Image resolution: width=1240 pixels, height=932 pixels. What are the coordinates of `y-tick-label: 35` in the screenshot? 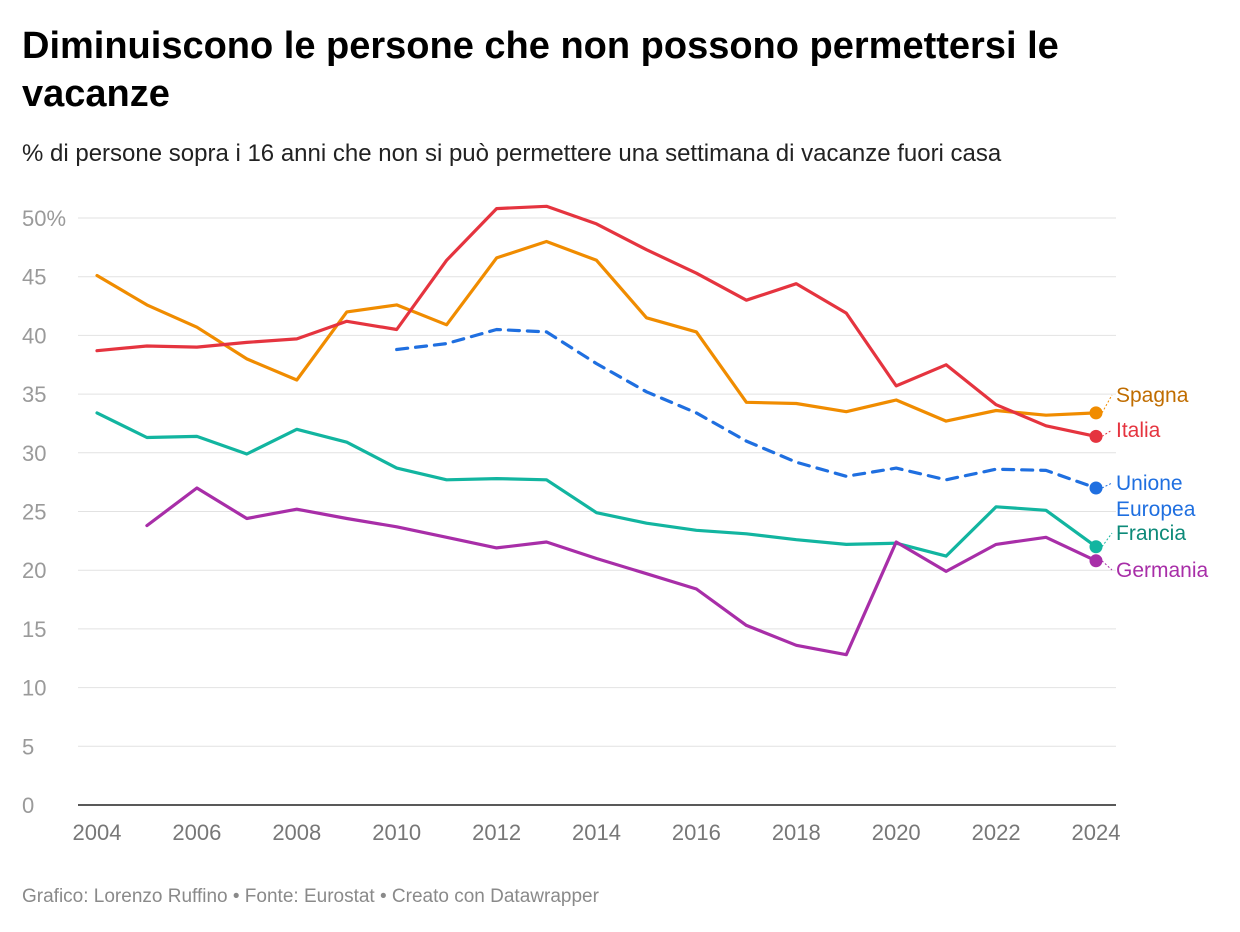 It's located at (34, 394).